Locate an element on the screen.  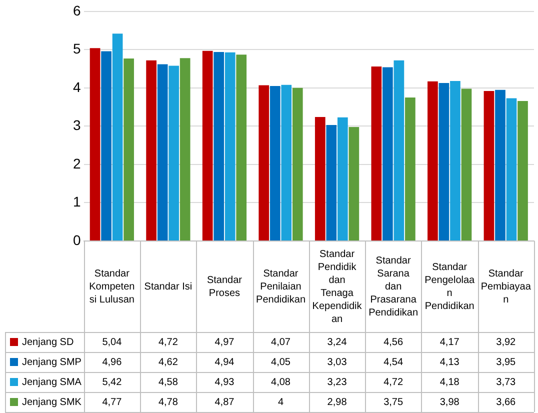
legend-label: Jenjang SMP is located at coordinates (52, 362).